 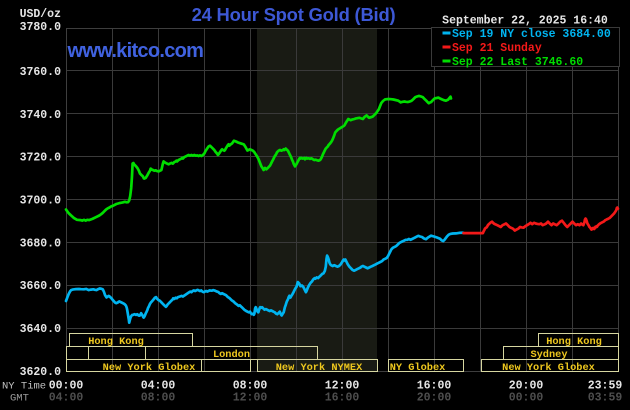 What do you see at coordinates (517, 62) in the screenshot?
I see `svg-text: Sep 22 Last 3746.60` at bounding box center [517, 62].